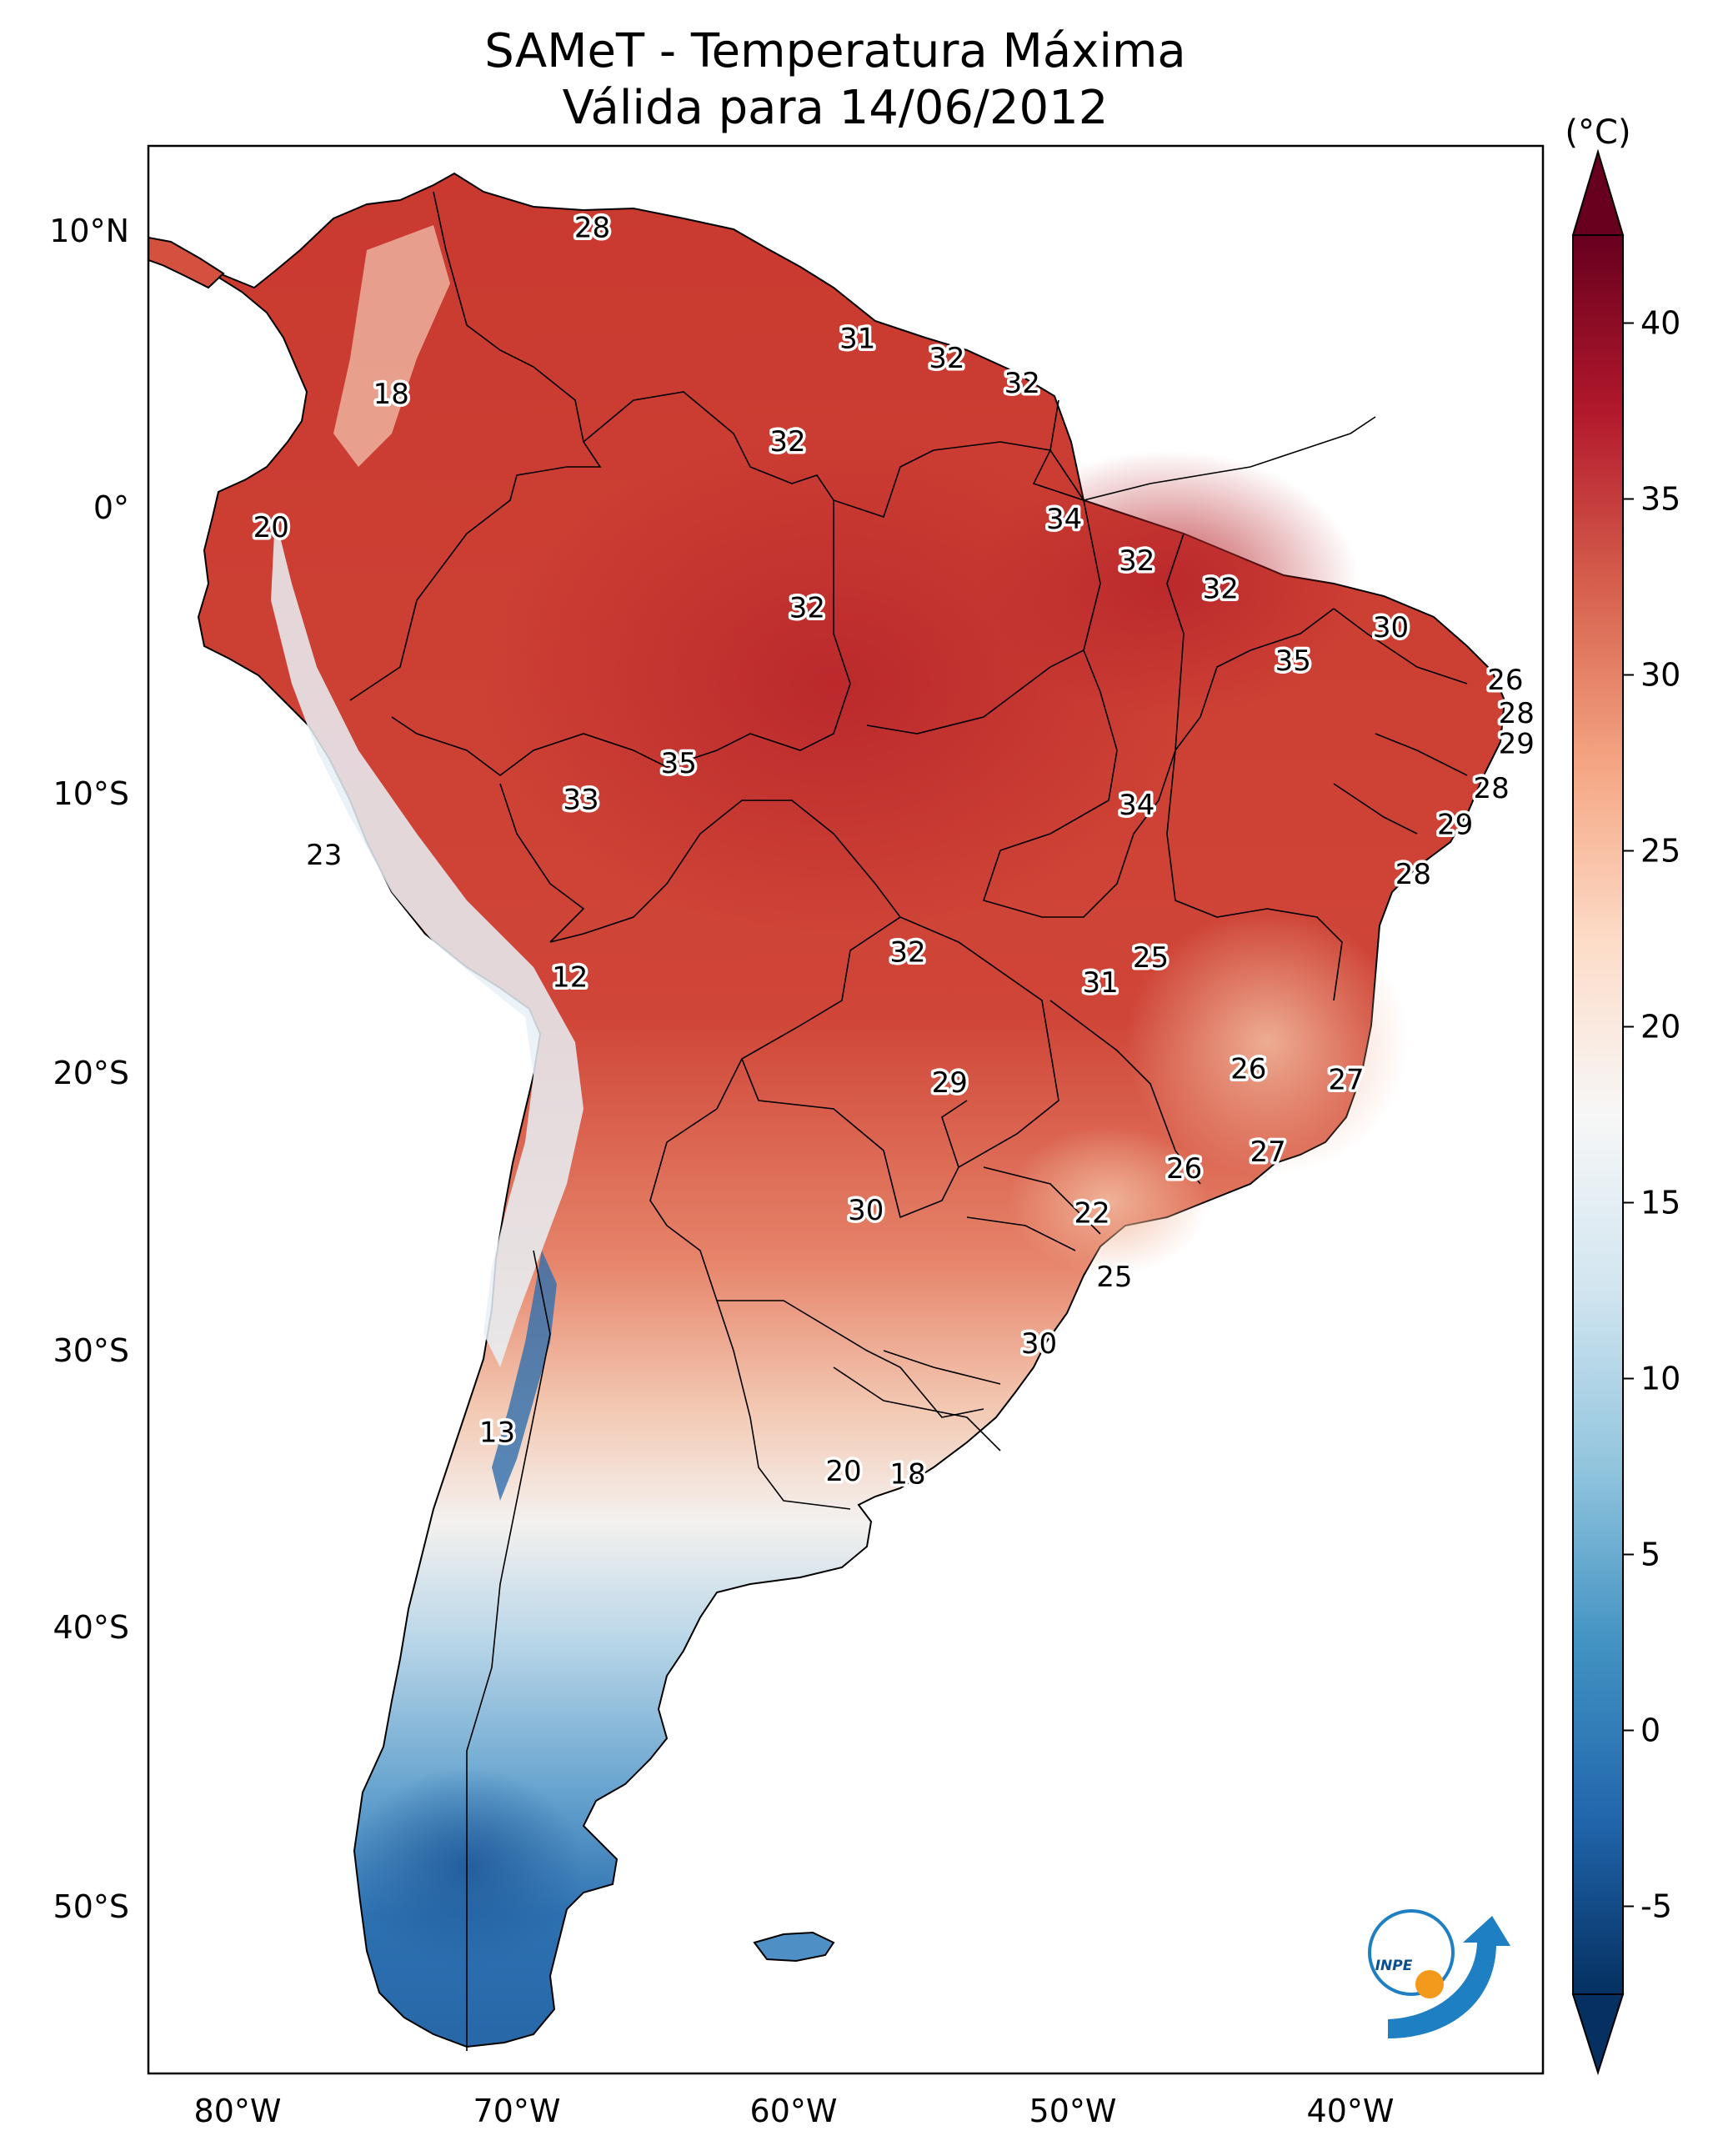 Image resolution: width=1723 pixels, height=2156 pixels. Describe the element at coordinates (794, 1947) in the screenshot. I see `falkland-islands-shape` at that location.